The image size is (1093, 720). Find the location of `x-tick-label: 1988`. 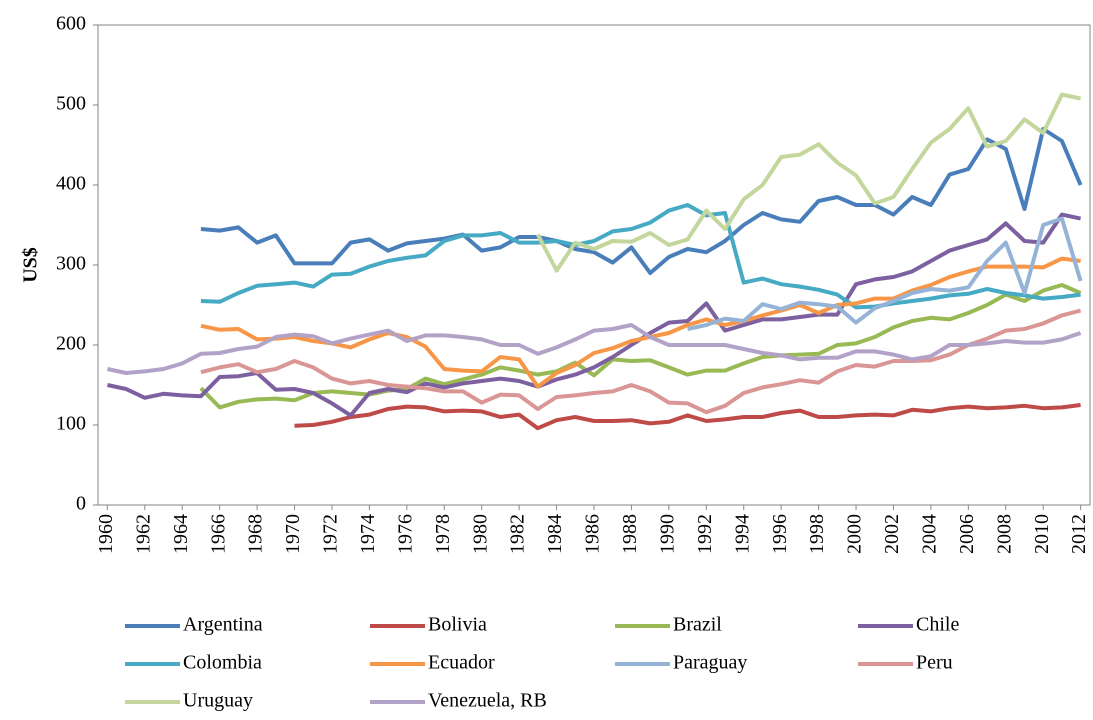

x-tick-label: 1988 is located at coordinates (630, 534).